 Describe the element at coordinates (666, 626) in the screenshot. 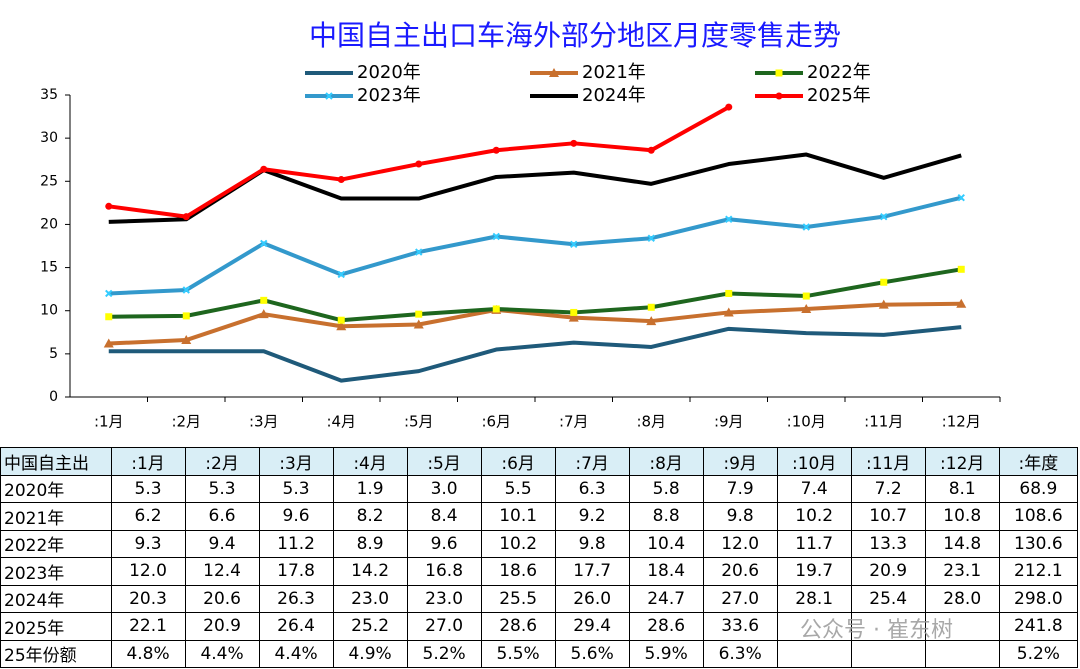

I see `table-cell: 28.6` at that location.